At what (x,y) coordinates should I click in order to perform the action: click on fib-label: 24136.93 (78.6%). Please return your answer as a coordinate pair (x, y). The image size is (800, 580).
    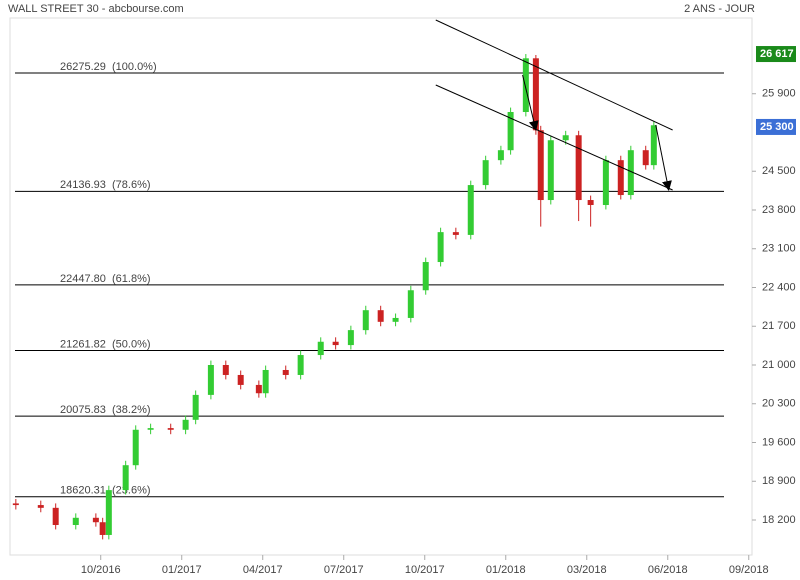
    Looking at the image, I should click on (105, 185).